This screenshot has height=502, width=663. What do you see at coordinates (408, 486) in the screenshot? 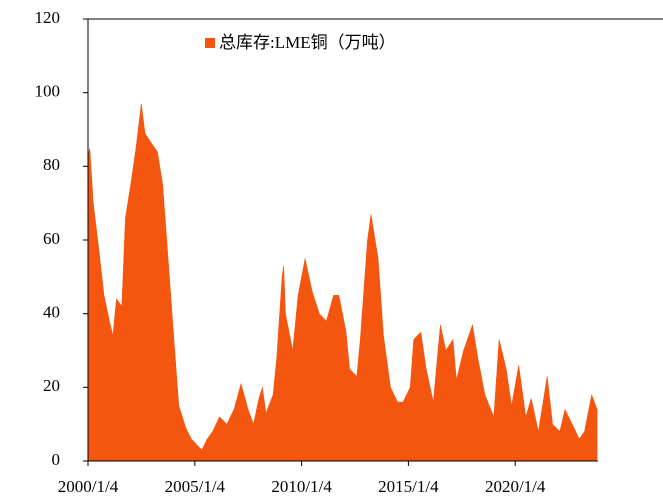
I see `x-tick-label: 2015/1/4` at bounding box center [408, 486].